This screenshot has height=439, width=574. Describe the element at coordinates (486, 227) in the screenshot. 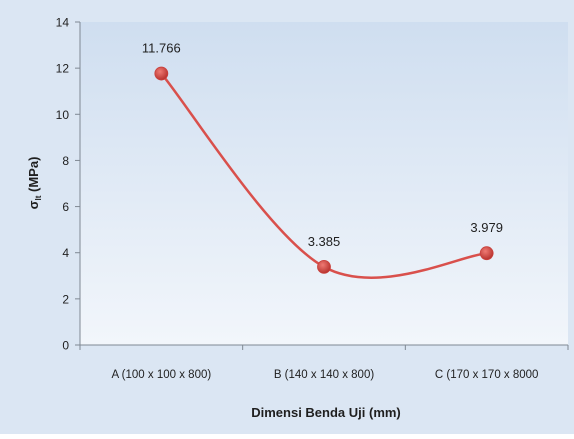

I see `data-label: 3.979` at that location.